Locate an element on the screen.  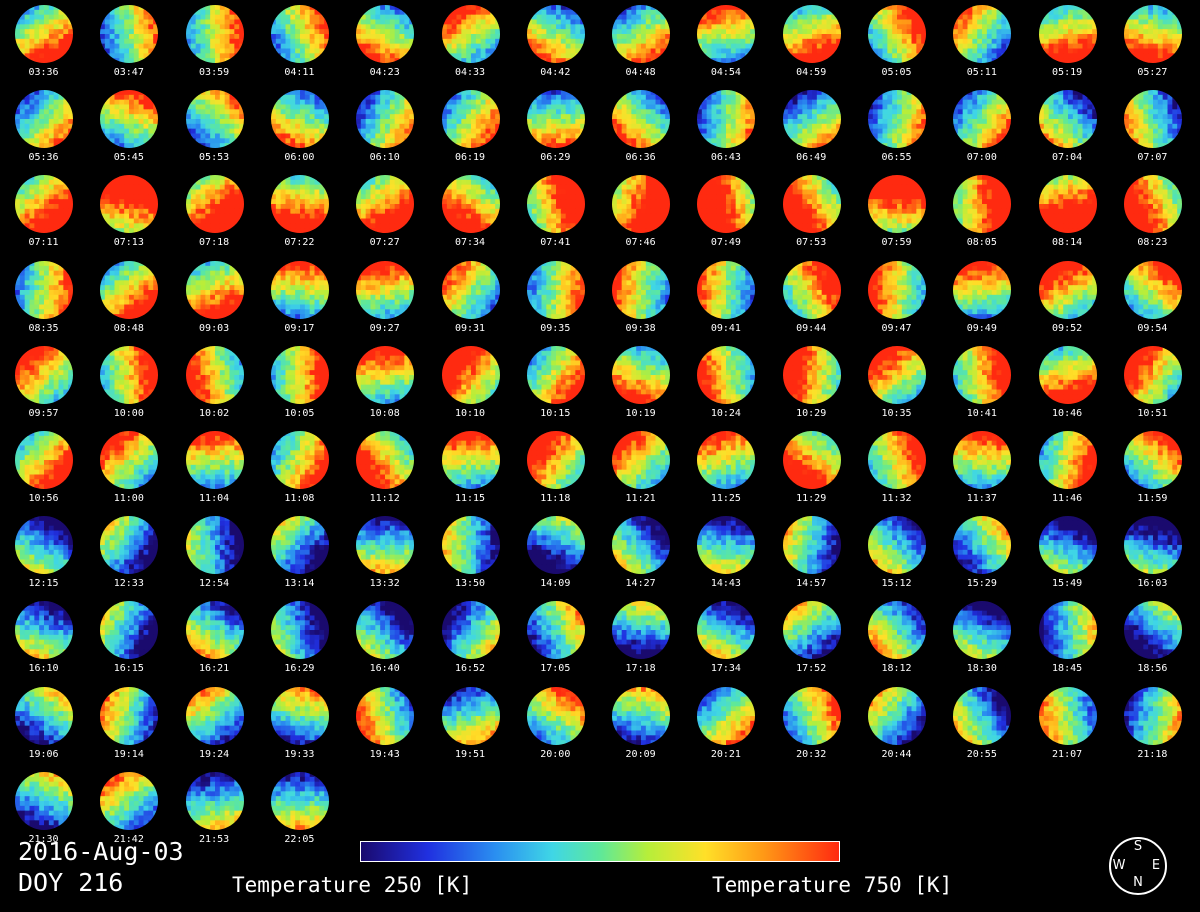
compass-top: S is located at coordinates (1138, 846).